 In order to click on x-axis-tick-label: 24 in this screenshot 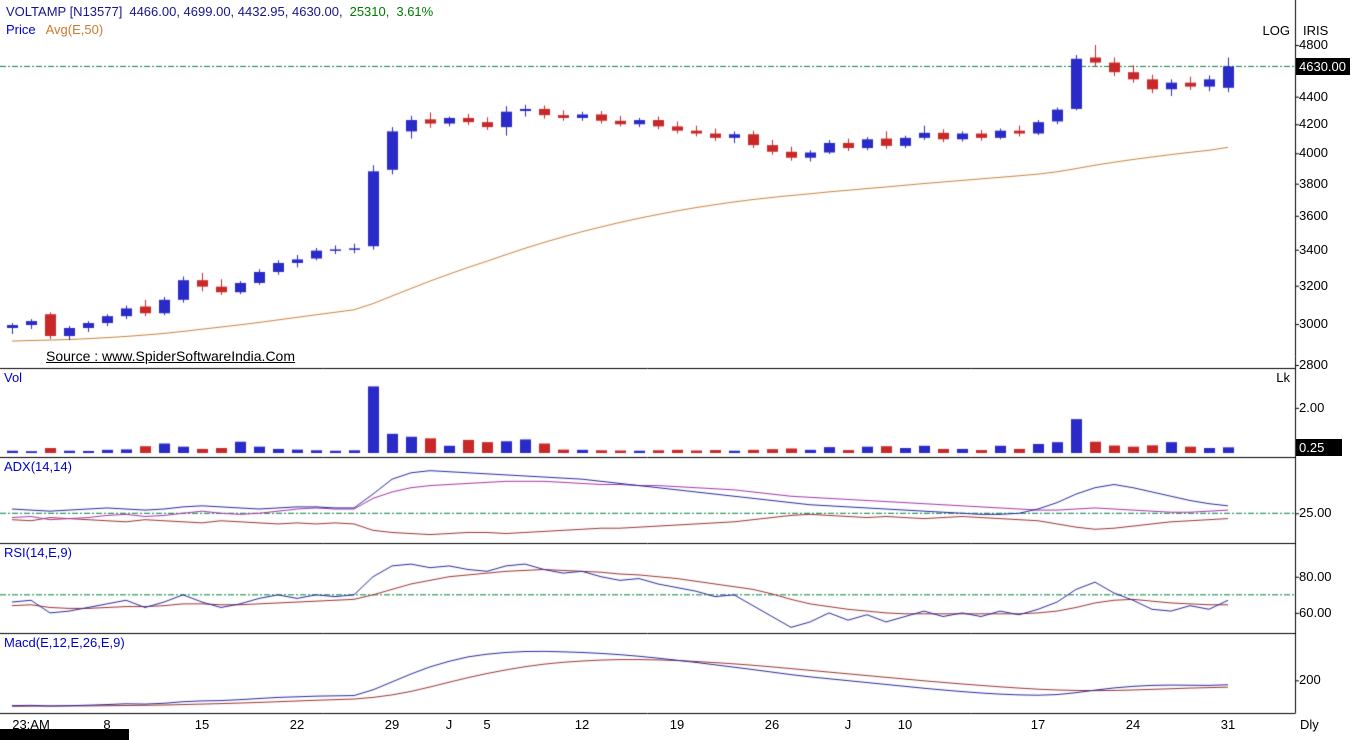, I will do `click(1133, 724)`.